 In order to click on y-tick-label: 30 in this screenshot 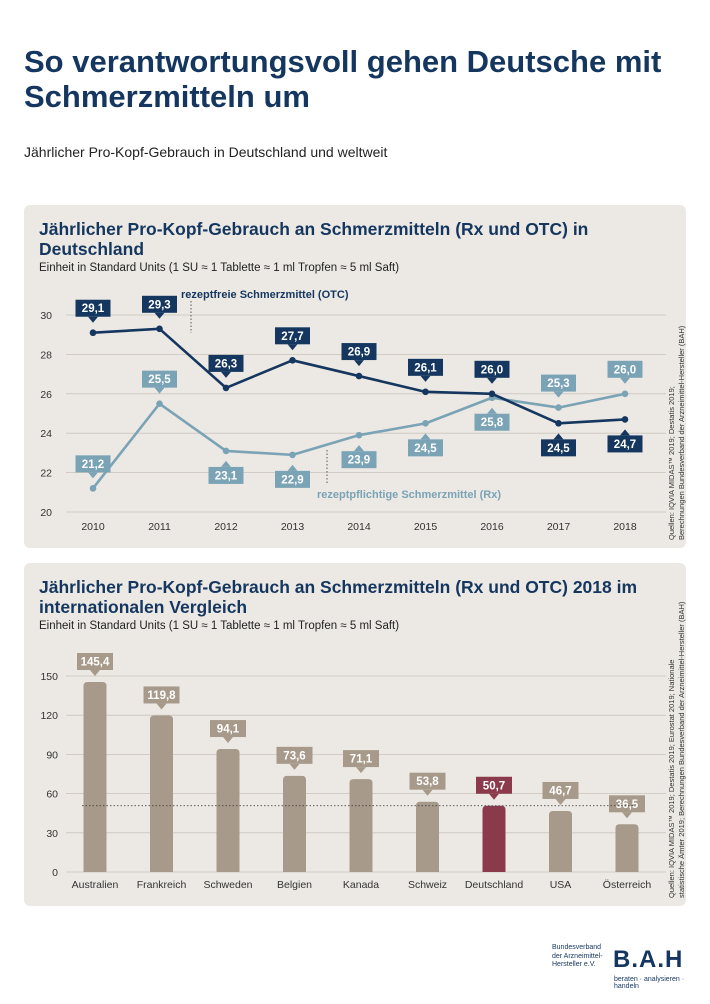, I will do `click(52, 834)`.